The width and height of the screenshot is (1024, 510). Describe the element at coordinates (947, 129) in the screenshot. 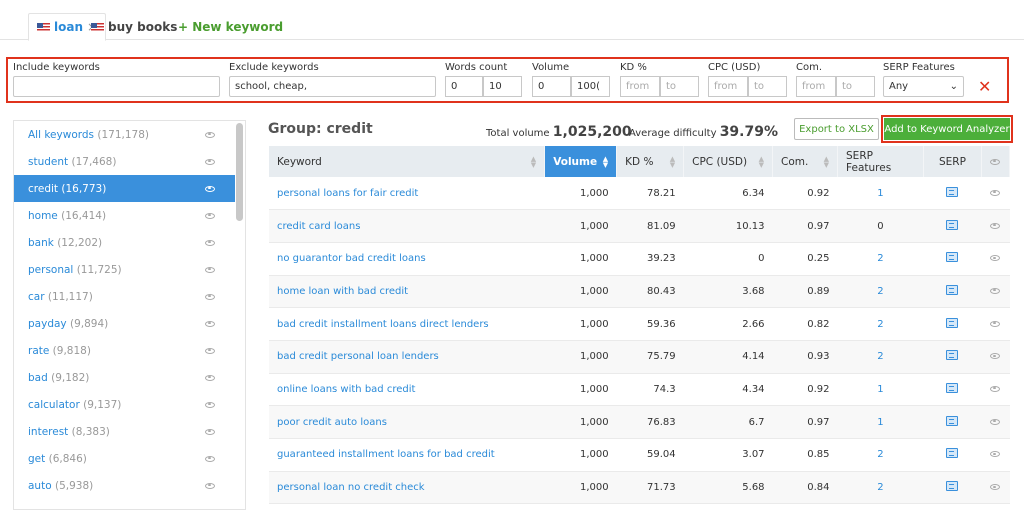

I see `add-to-keyword-analyzer-button: Add to Keyword Analyzer` at that location.